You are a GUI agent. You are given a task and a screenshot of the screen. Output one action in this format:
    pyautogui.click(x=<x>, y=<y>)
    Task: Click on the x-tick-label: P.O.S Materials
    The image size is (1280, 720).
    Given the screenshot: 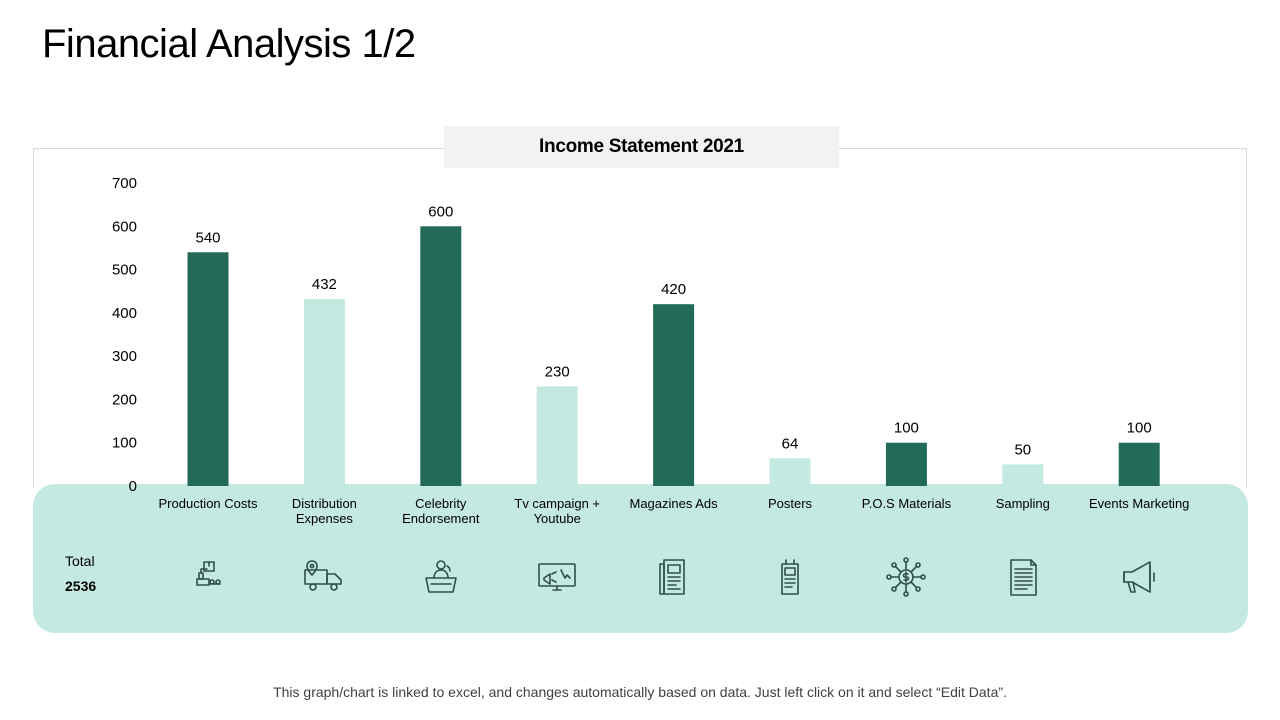 What is the action you would take?
    pyautogui.click(x=907, y=503)
    